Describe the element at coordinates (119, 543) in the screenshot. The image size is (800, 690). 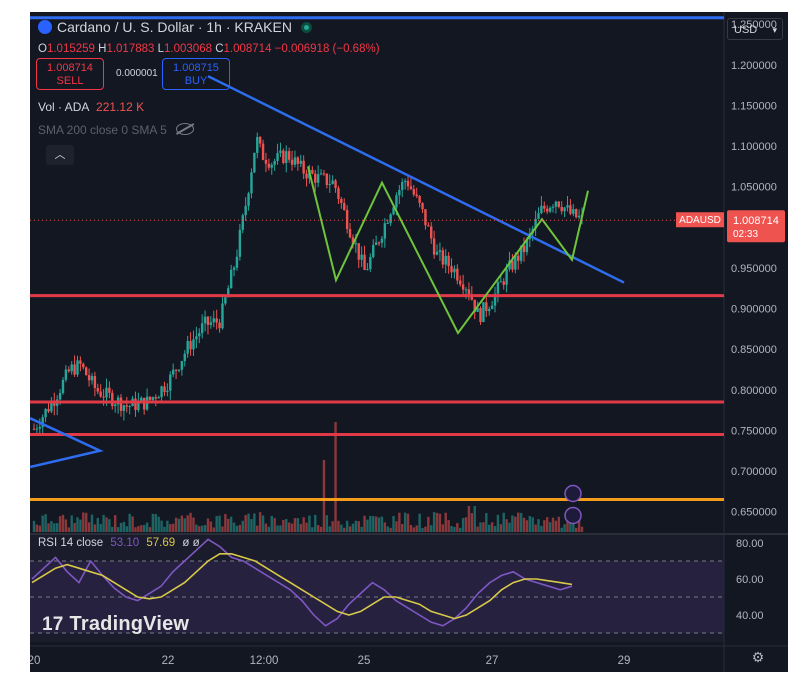
I see `rsi-legend: RSI 14 close 53.10 57.69 ø ø` at that location.